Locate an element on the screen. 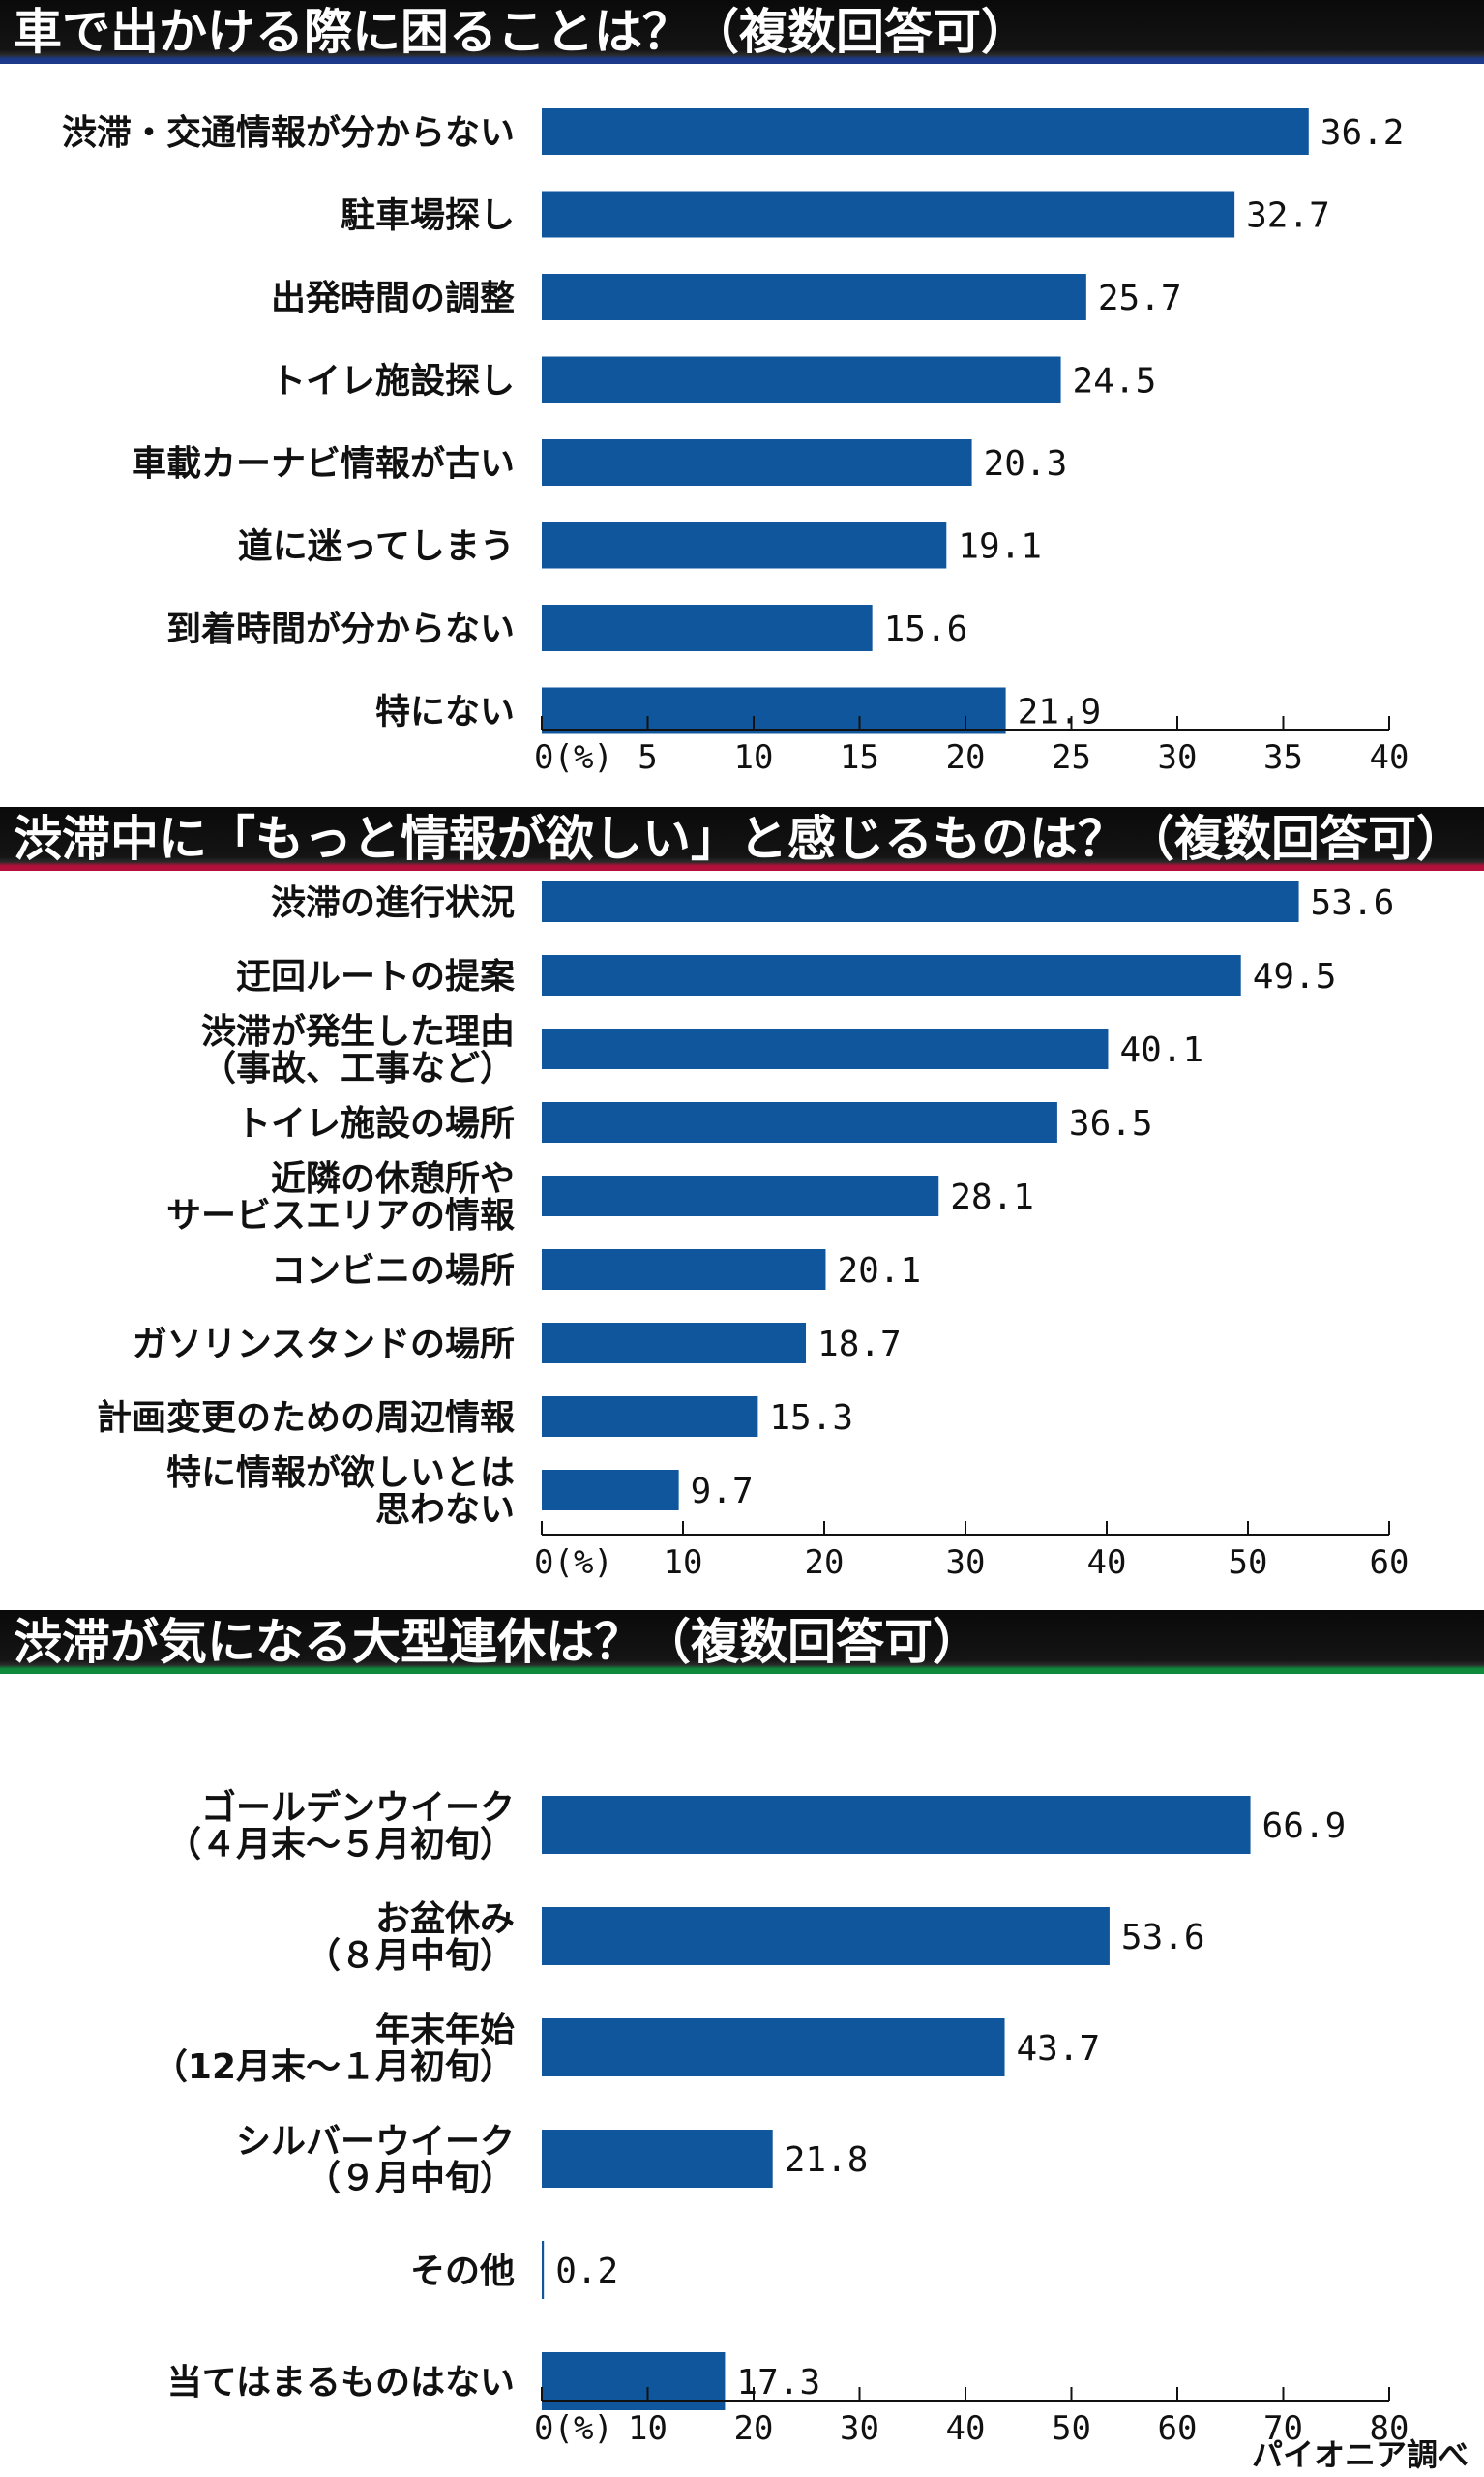 The image size is (1484, 2477). value-label: 28.1 is located at coordinates (992, 1197).